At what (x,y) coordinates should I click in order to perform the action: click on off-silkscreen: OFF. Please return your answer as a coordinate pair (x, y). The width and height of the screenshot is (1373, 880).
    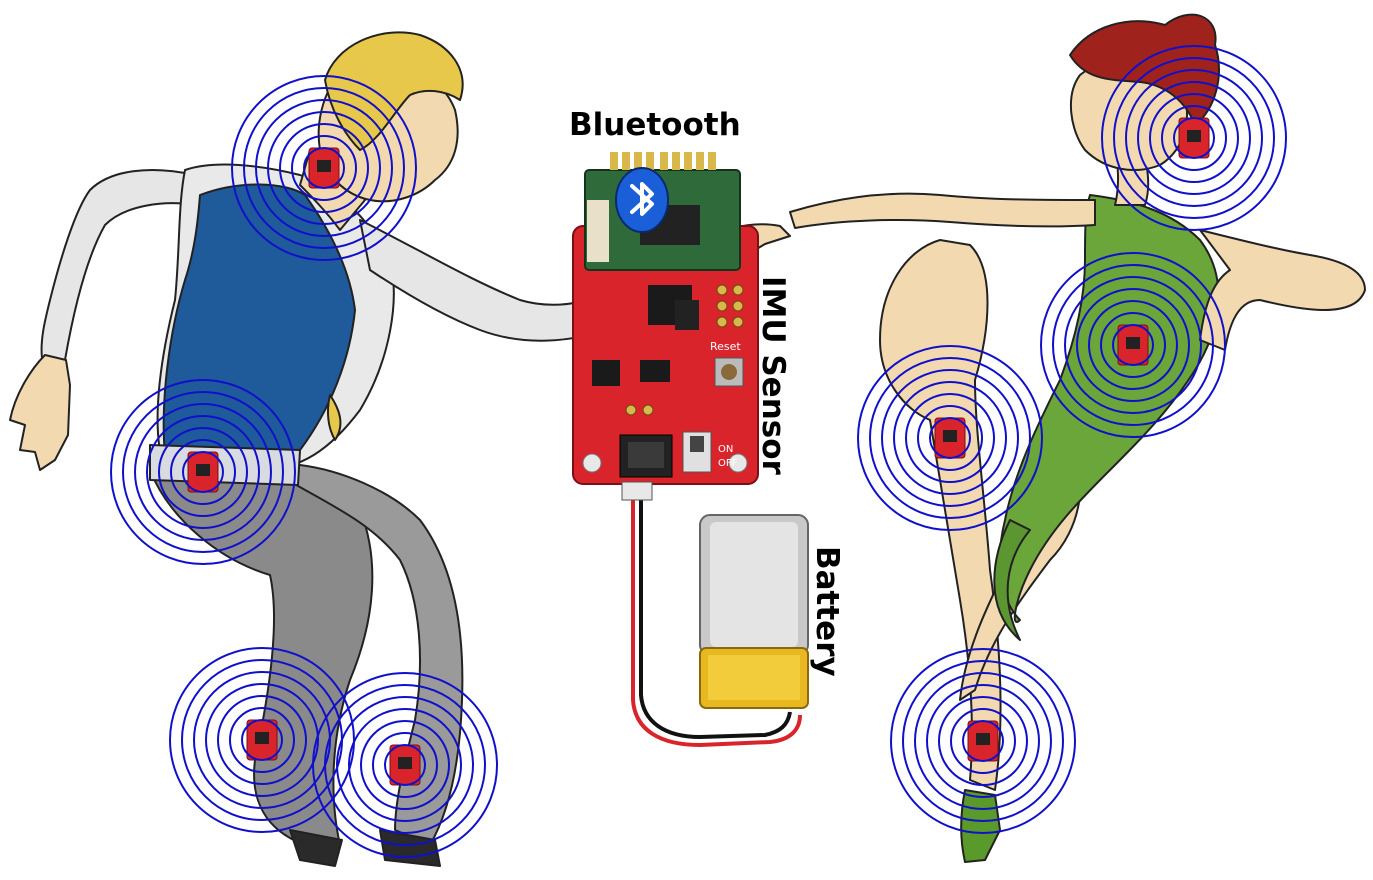
    Looking at the image, I should click on (728, 463).